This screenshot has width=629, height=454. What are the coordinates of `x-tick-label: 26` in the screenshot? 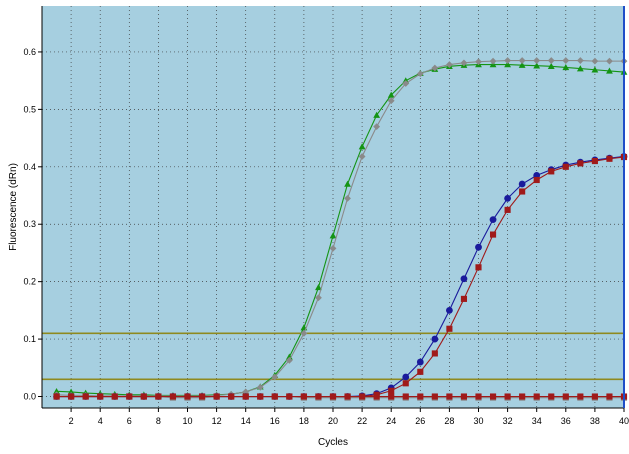 It's located at (420, 421).